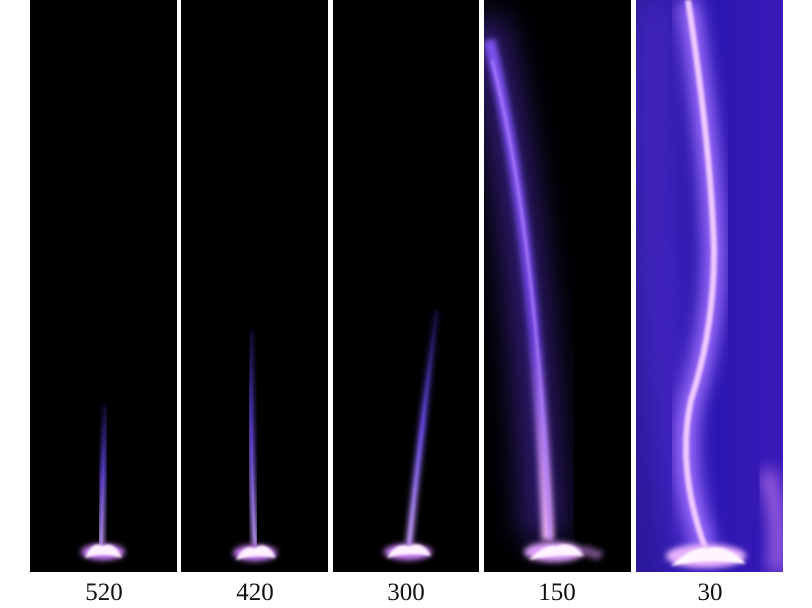  I want to click on side-discharge, so click(771, 519).